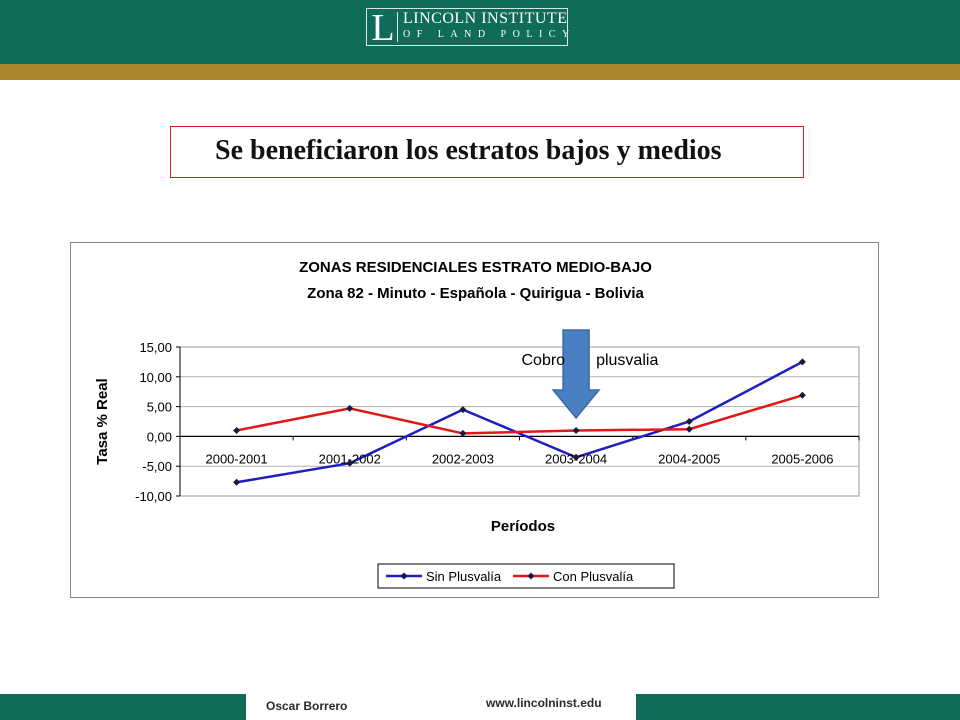 The image size is (960, 720). Describe the element at coordinates (576, 374) in the screenshot. I see `down-arrow-icon` at that location.